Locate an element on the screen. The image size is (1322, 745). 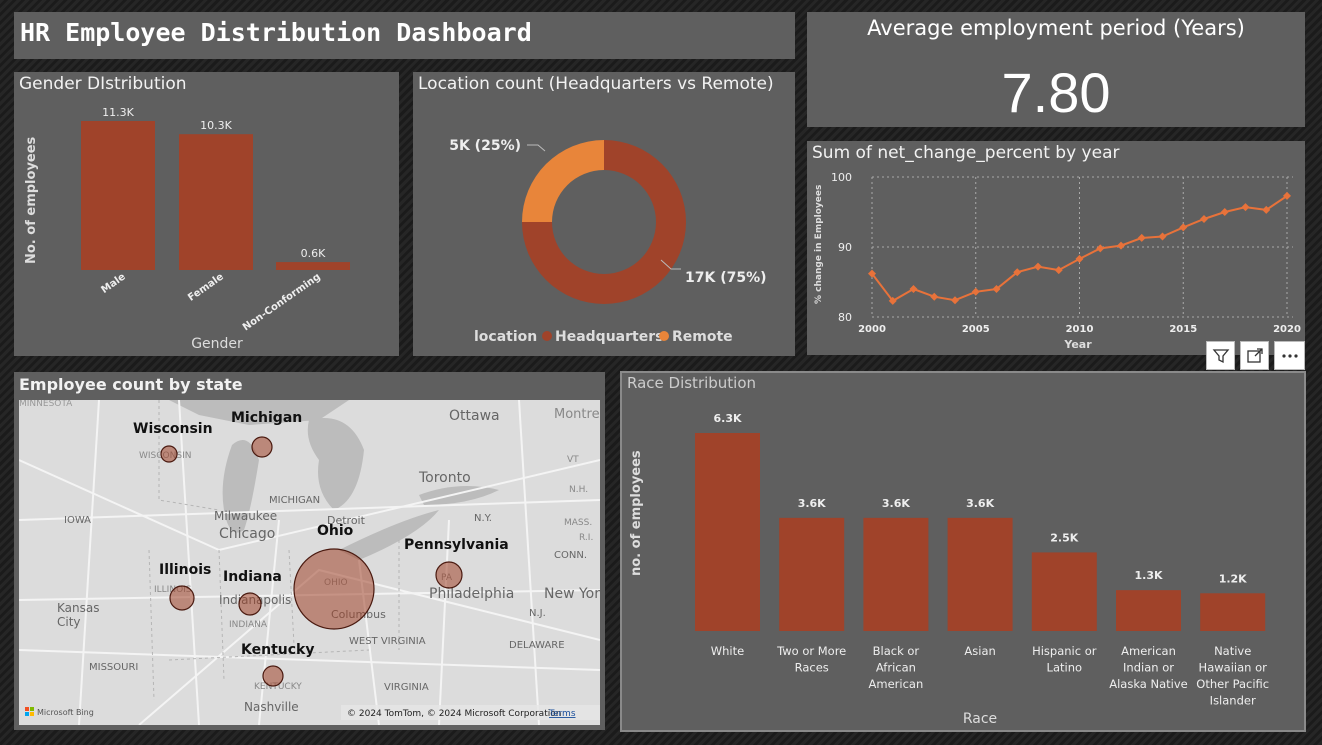
race-tick-label: Islander is located at coordinates (1233, 701).